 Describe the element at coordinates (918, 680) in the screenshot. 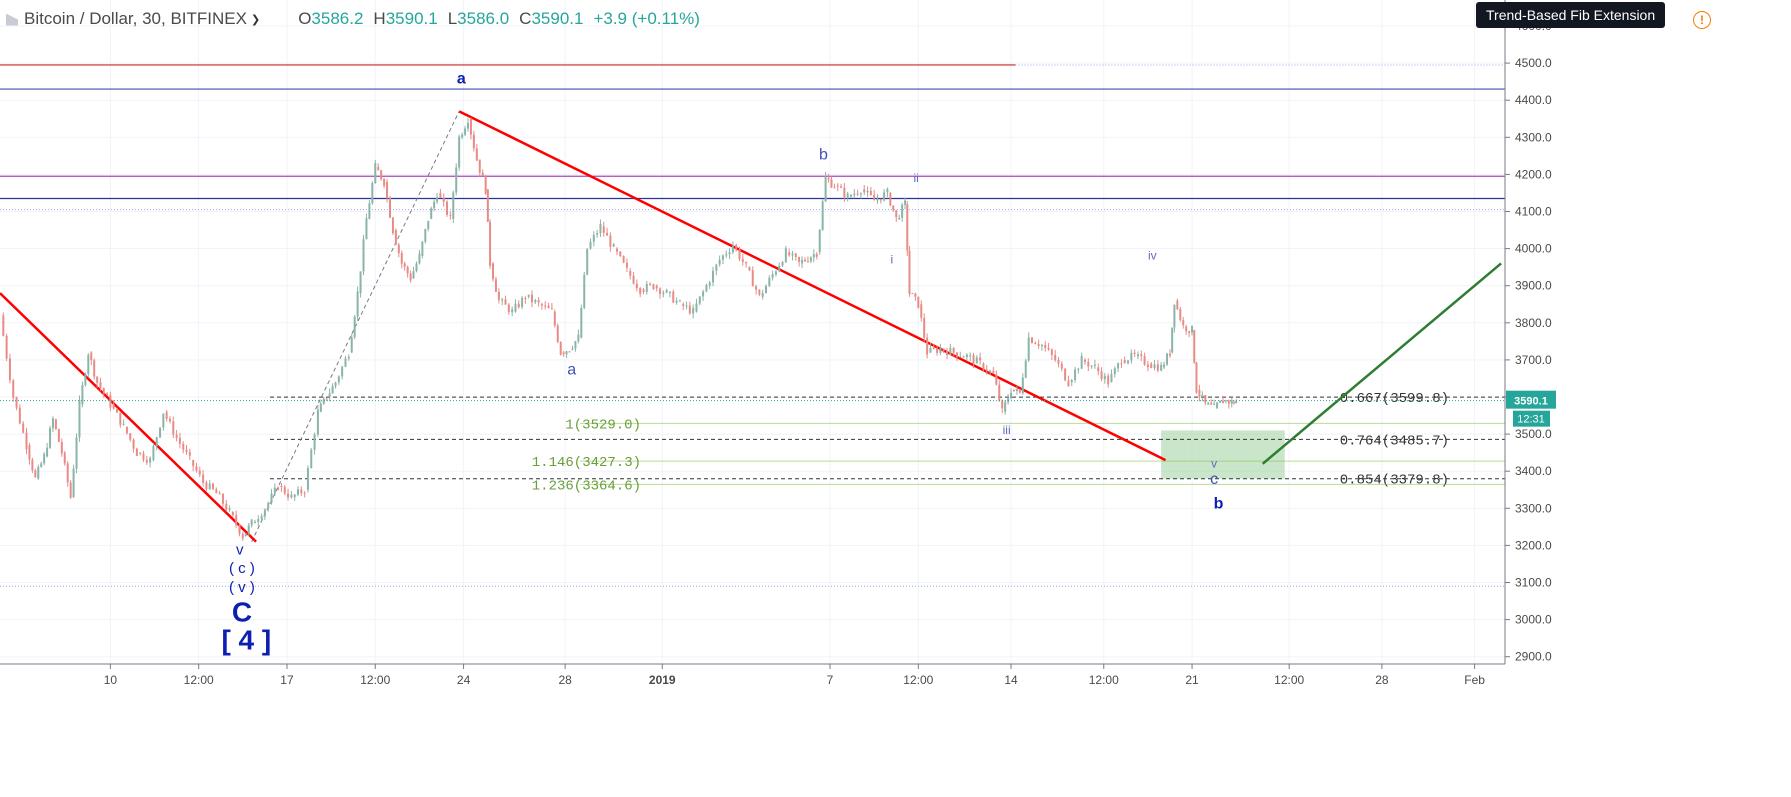

I see `time-tick-label: 12:00` at that location.